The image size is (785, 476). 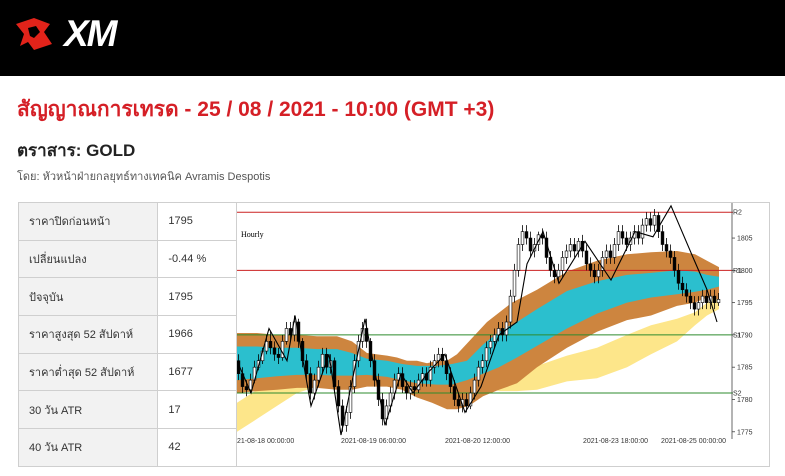 I want to click on stat-label: เปลี่ยนแปลง, so click(x=88, y=259).